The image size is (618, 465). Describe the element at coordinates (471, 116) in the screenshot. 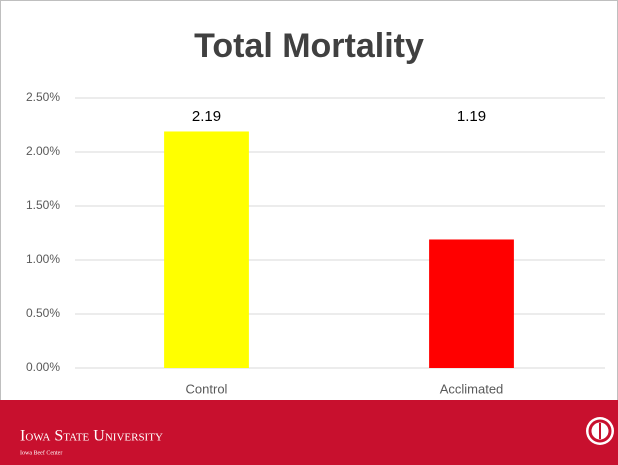

I see `value-label: 1.19` at that location.